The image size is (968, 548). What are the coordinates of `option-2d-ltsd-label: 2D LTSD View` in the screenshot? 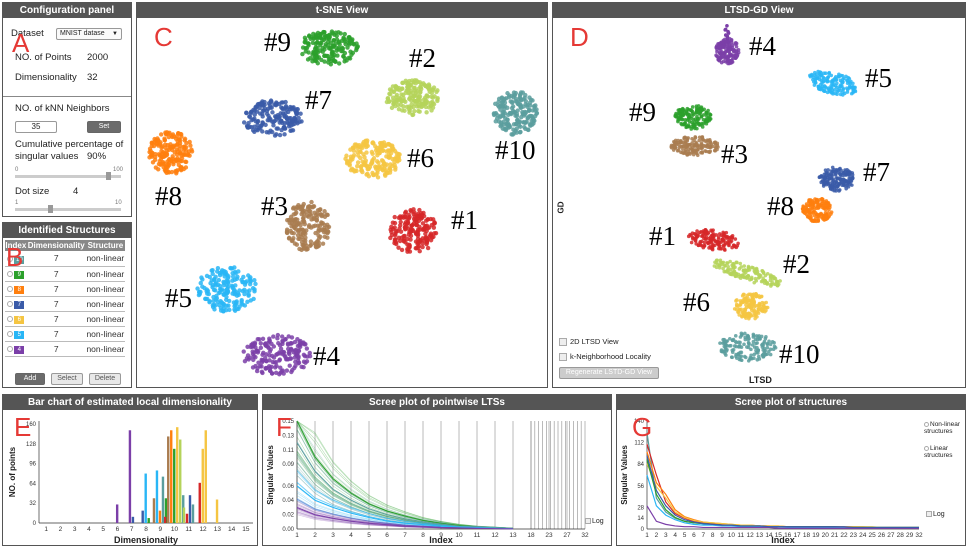 It's located at (594, 341).